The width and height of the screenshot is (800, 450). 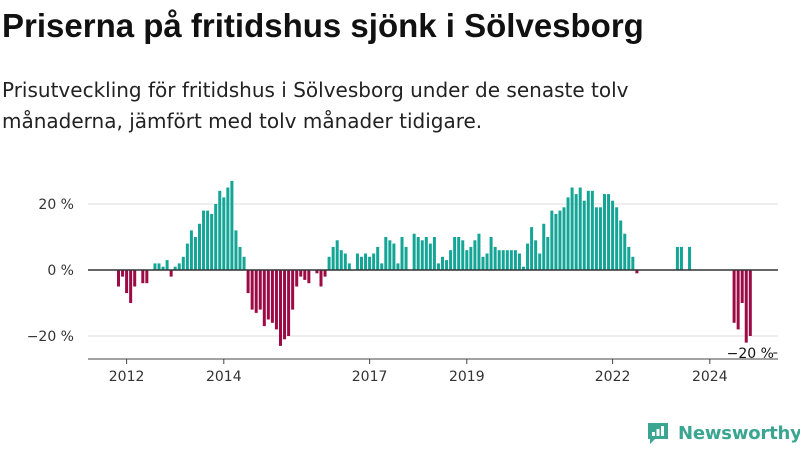 I want to click on x-tick-label: 2019, so click(x=467, y=377).